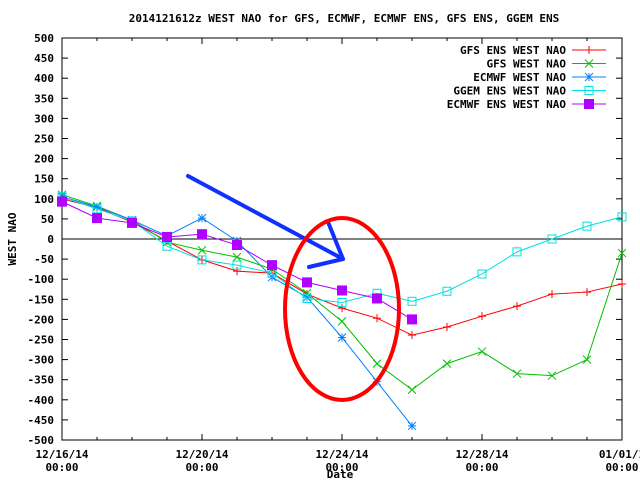  I want to click on y-tick-label: -400, so click(41, 400).